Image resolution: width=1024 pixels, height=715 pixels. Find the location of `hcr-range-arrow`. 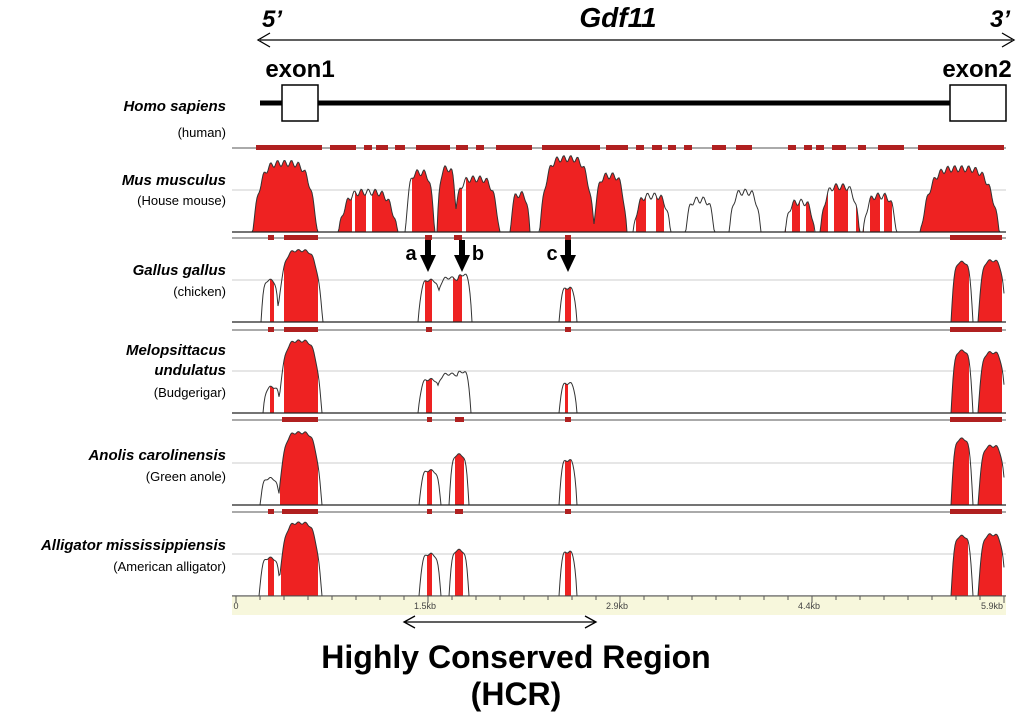

hcr-range-arrow is located at coordinates (500, 622).